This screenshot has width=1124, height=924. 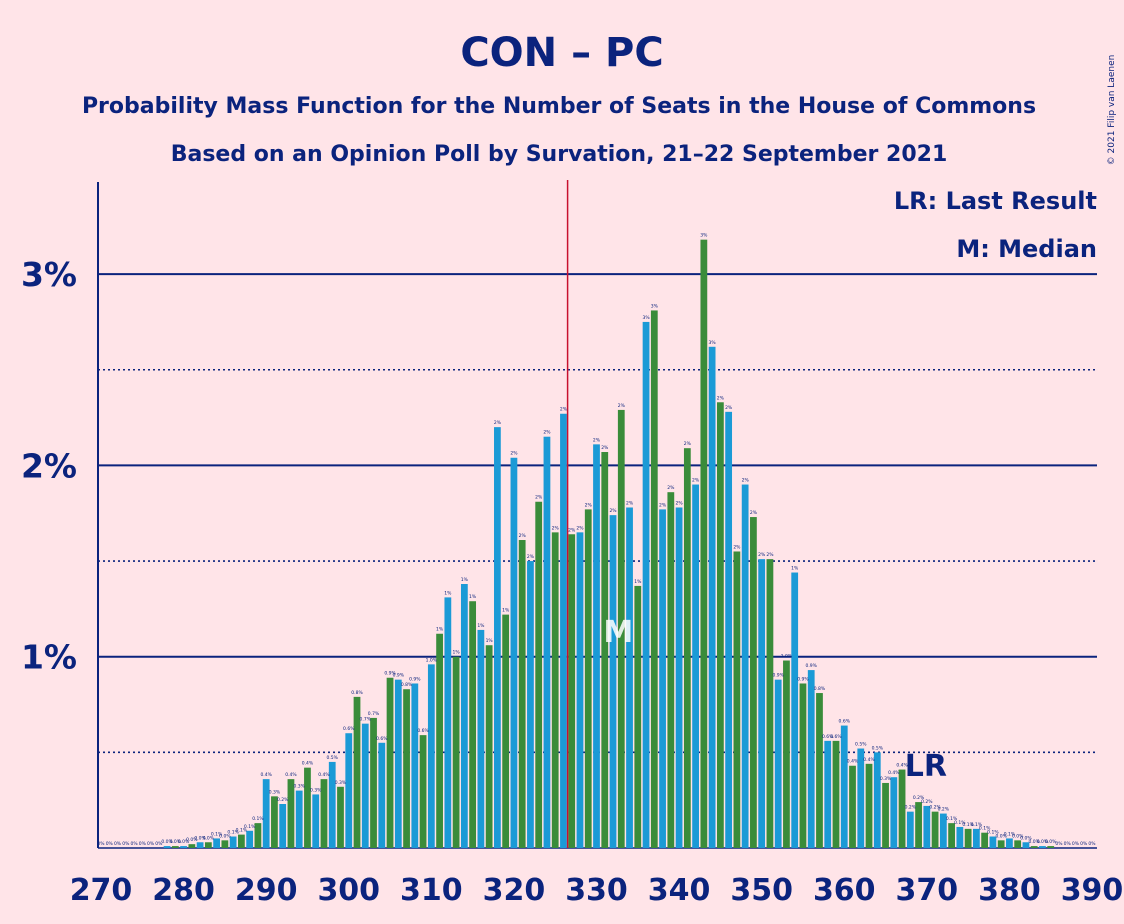 What do you see at coordinates (242, 831) in the screenshot?
I see `bar-label-seat-287: 0.1%` at bounding box center [242, 831].